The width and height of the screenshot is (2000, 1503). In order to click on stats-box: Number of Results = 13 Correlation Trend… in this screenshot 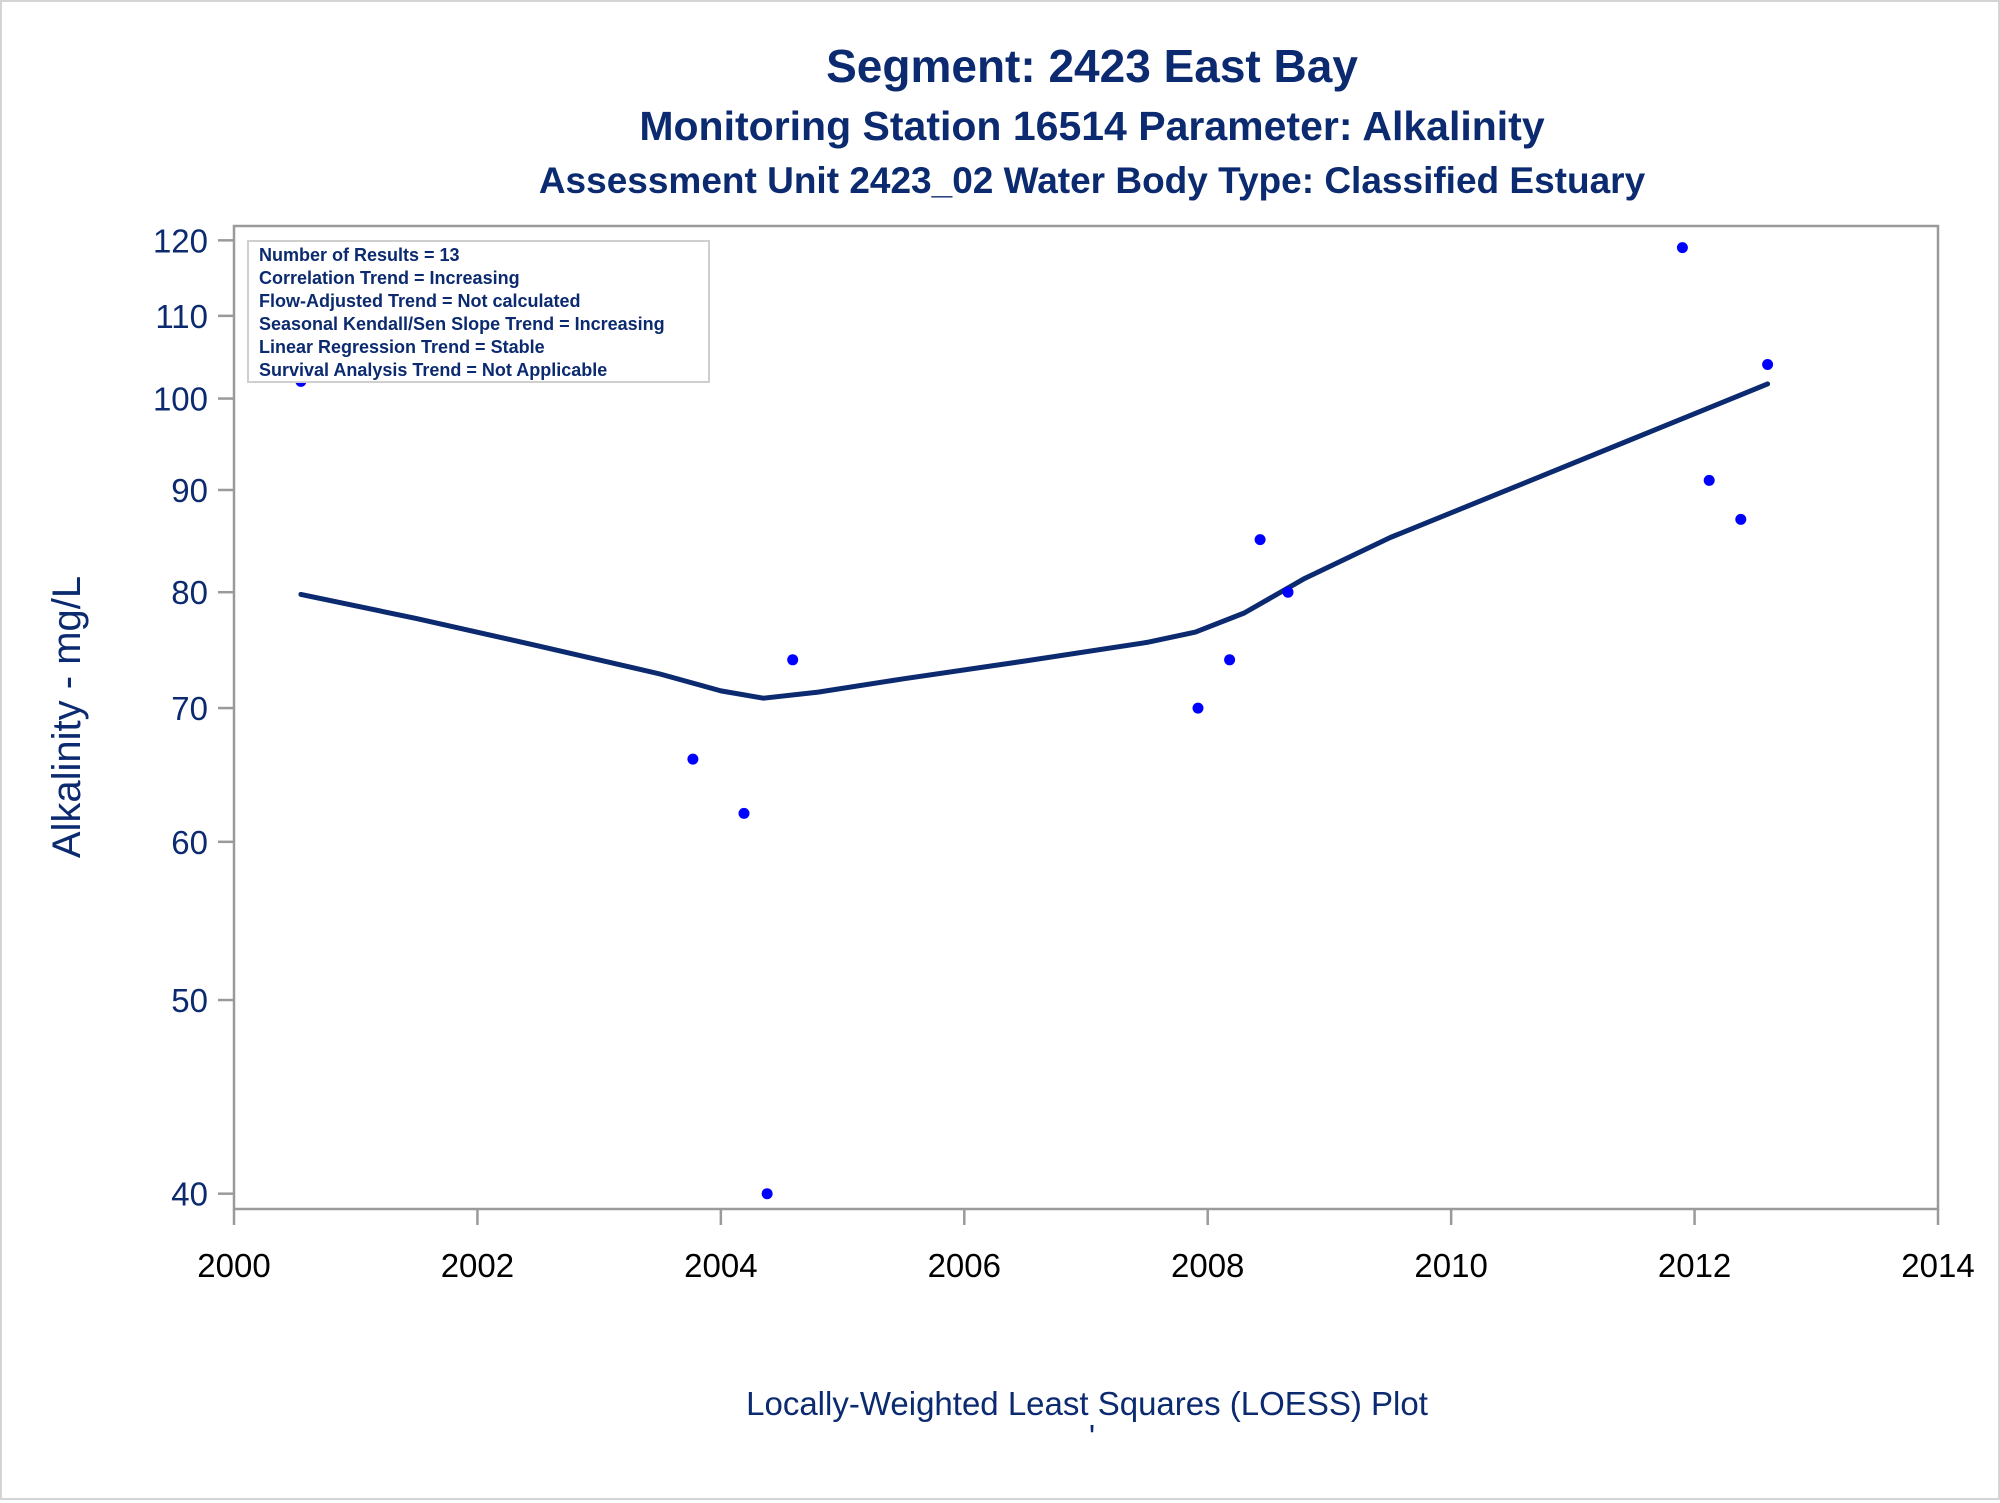, I will do `click(478, 311)`.